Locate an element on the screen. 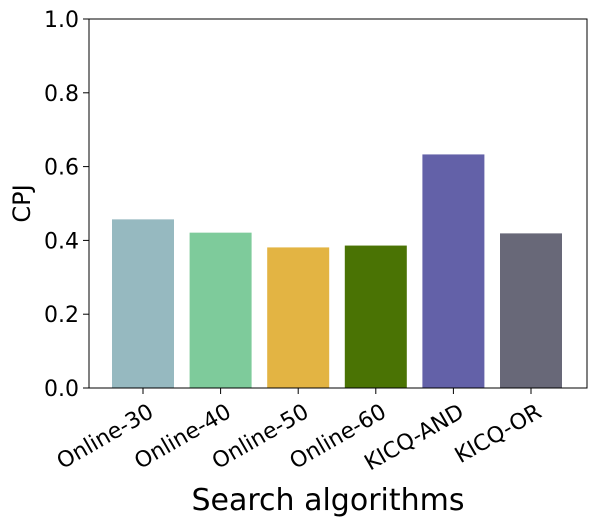  y-tick-label: 0.6 is located at coordinates (61, 168).